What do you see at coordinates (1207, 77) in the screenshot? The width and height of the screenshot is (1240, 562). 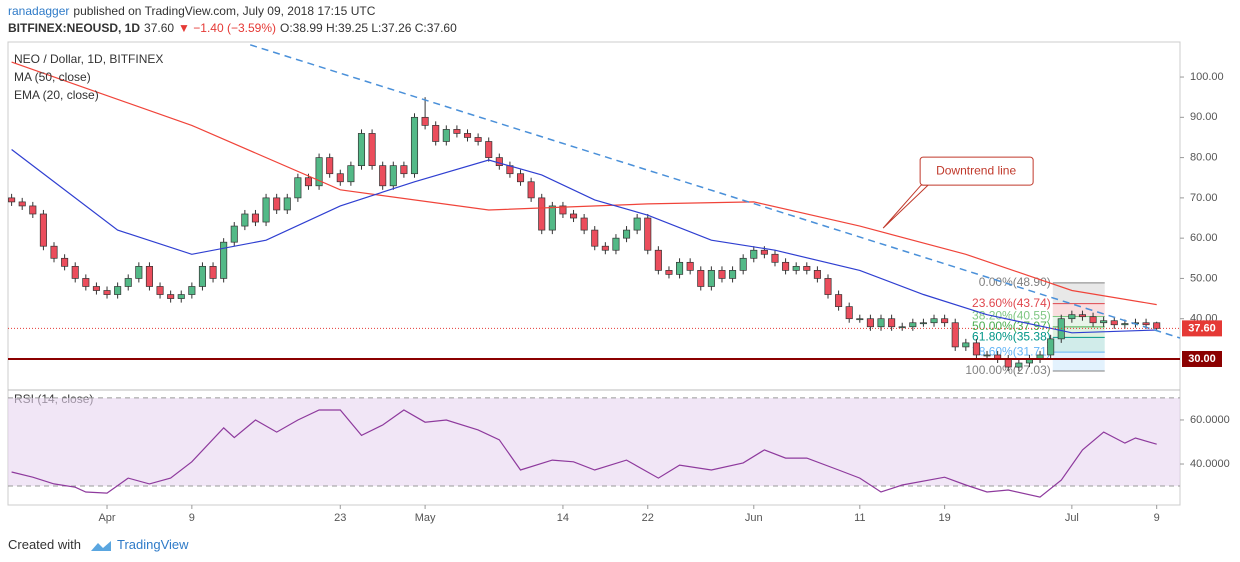 I see `y-tick-label: 100.00` at bounding box center [1207, 77].